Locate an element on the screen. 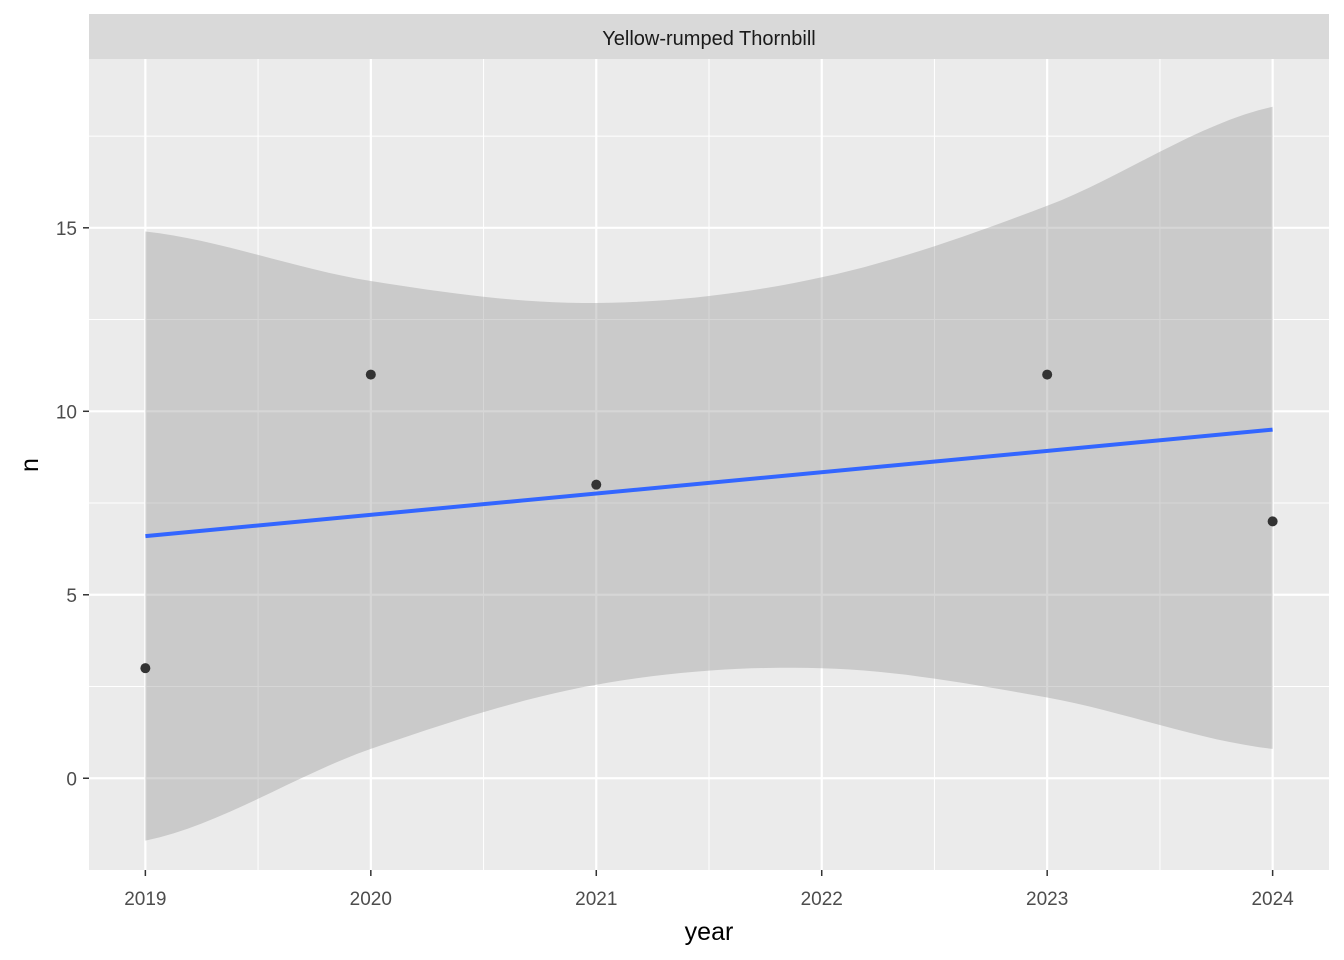 Image resolution: width=1344 pixels, height=960 pixels. regression-line is located at coordinates (709, 483).